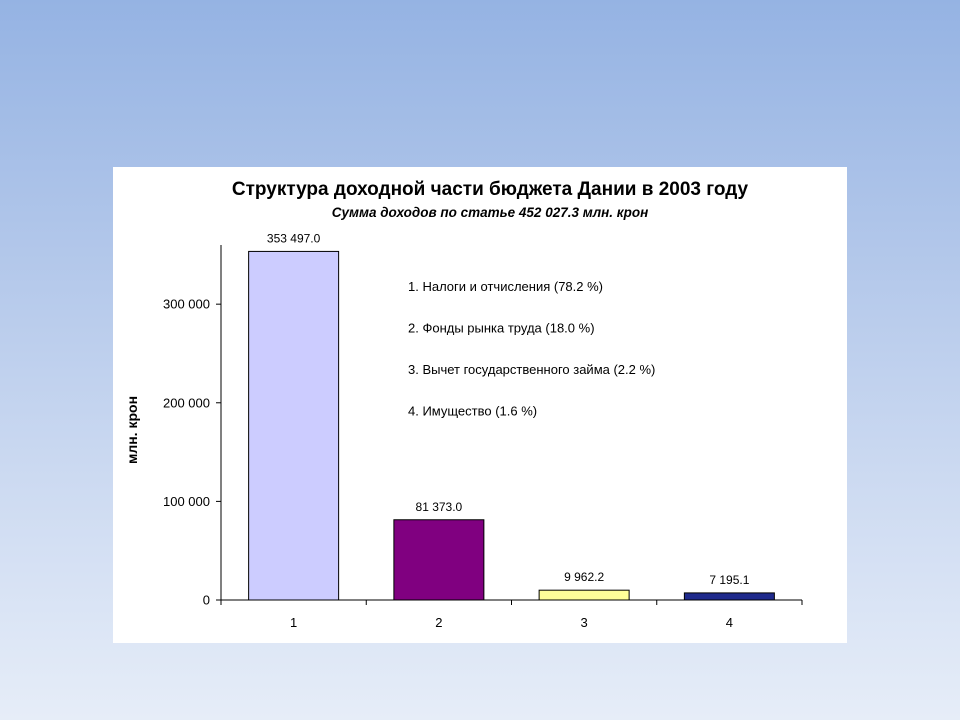  What do you see at coordinates (293, 622) in the screenshot?
I see `x-tick-label: 1` at bounding box center [293, 622].